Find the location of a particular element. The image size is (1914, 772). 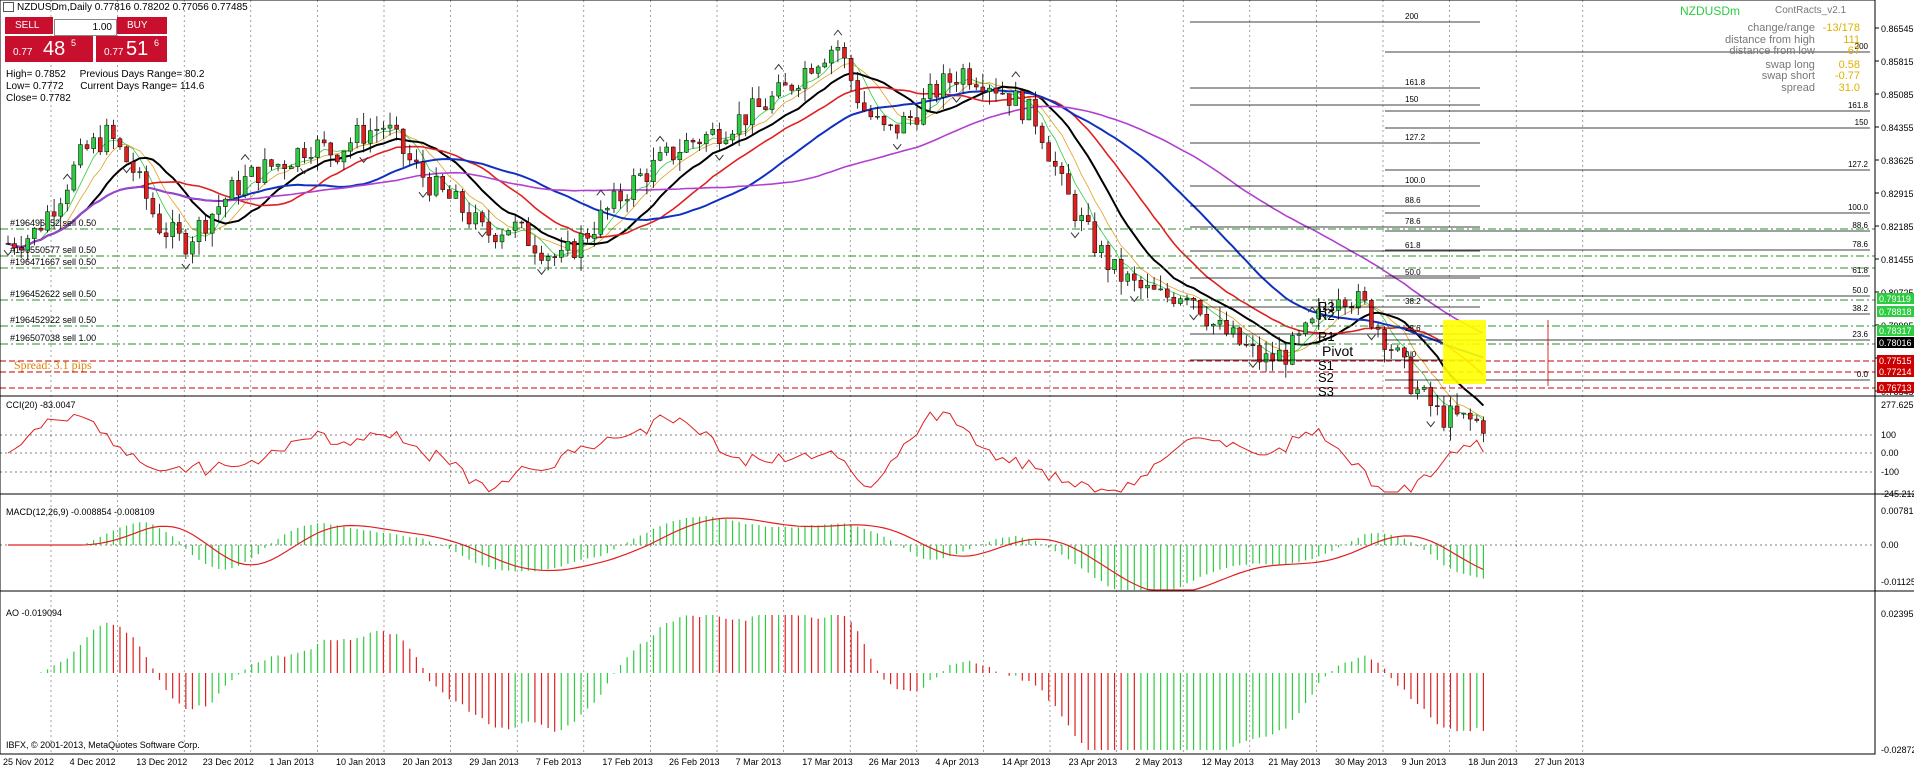

date-tick-label: 18 Jun 2013 is located at coordinates (1493, 762).